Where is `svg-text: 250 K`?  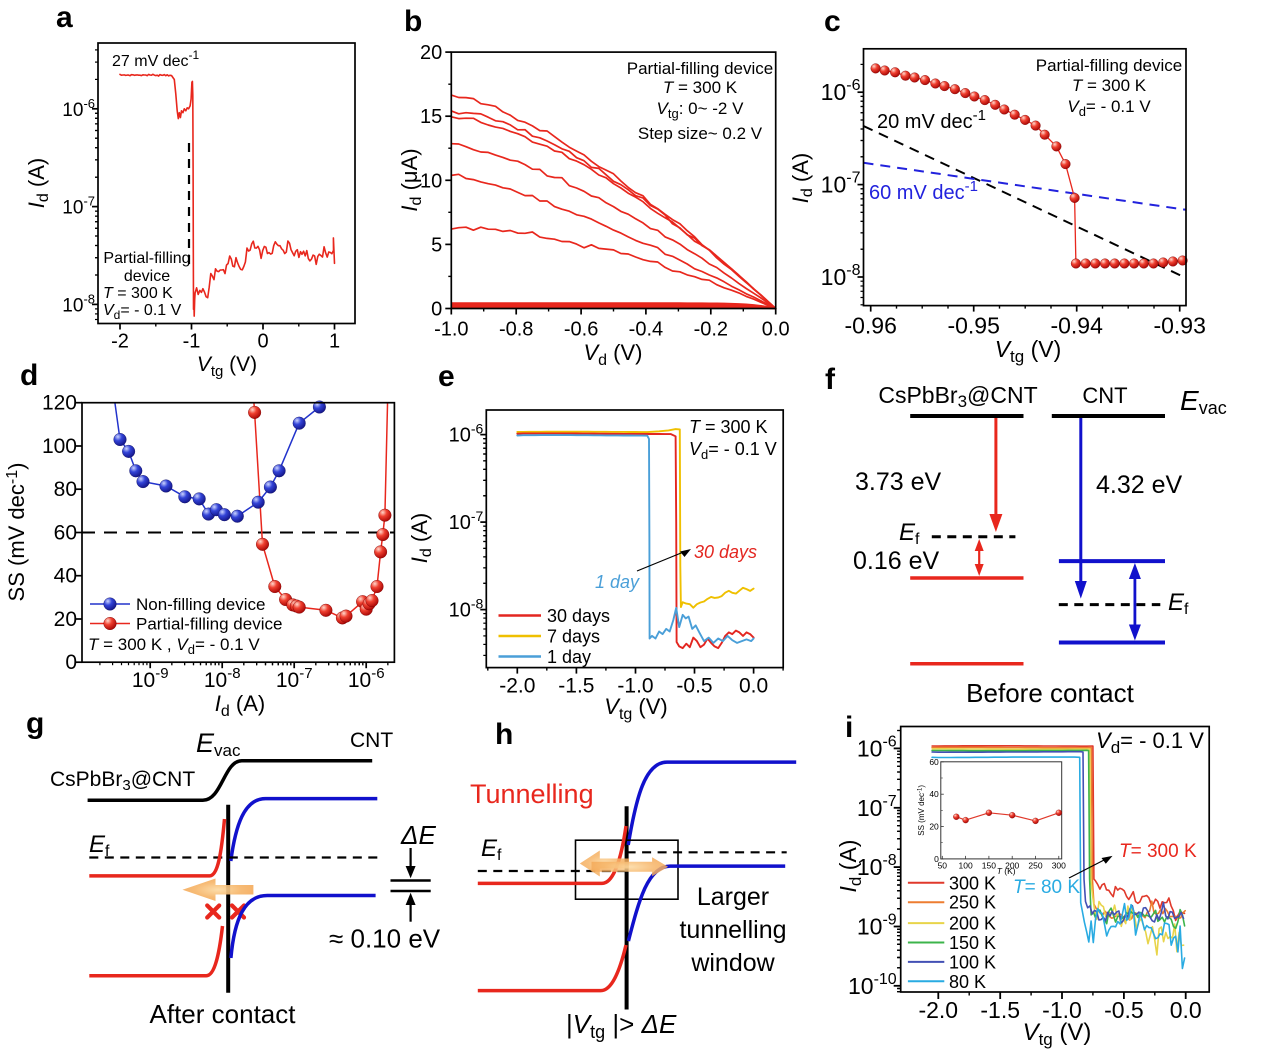
svg-text: 250 K is located at coordinates (972, 903).